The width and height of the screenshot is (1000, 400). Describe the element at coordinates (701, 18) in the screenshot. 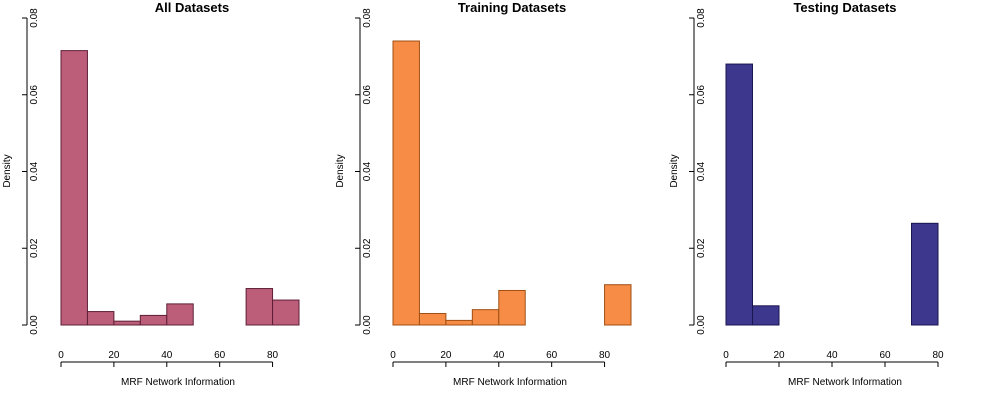

I see `y-tick-label-testing: 0.08` at that location.